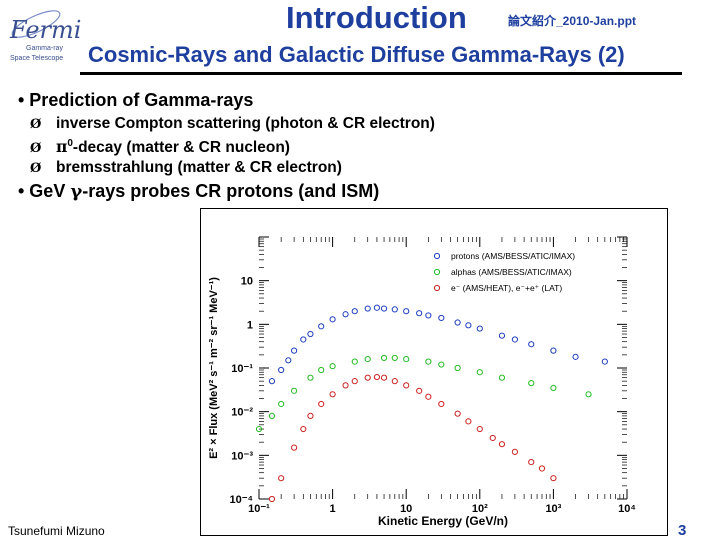 This screenshot has height=540, width=720. What do you see at coordinates (136, 100) in the screenshot?
I see `bullet-prediction: • Prediction of Gamma-rays` at bounding box center [136, 100].